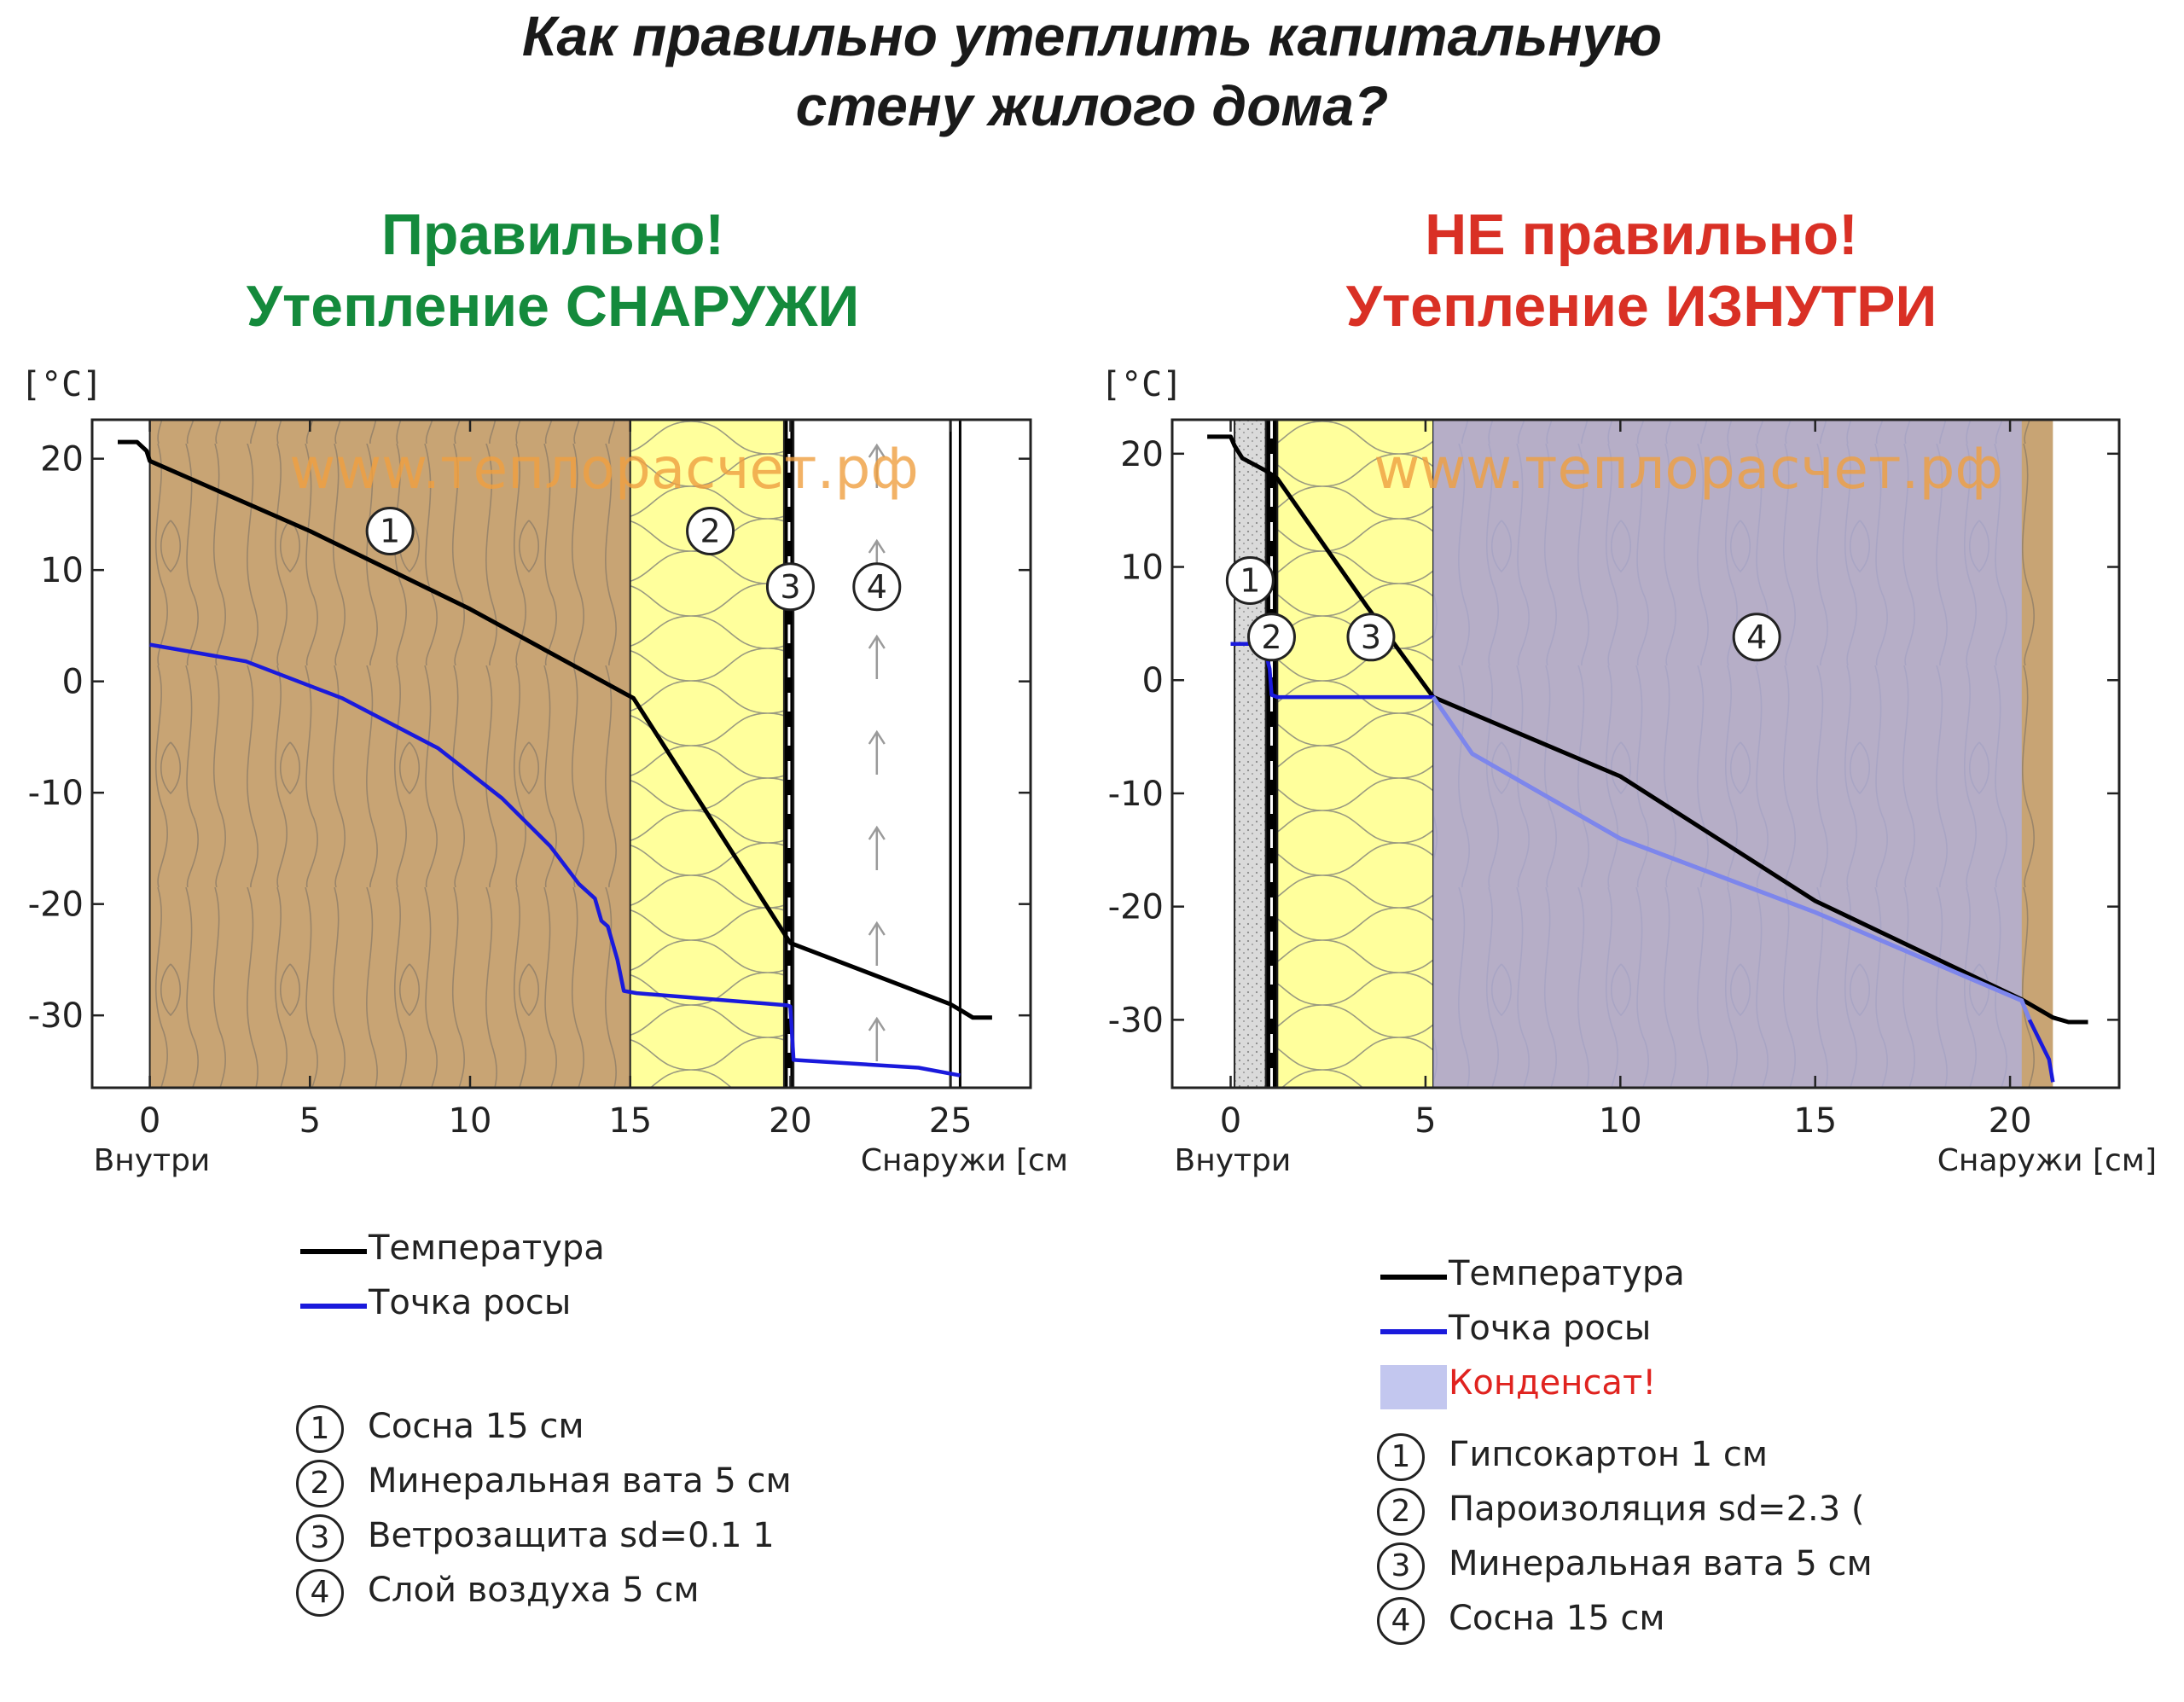  What do you see at coordinates (534, 1590) in the screenshot?
I see `layer-text: Слой воздуха 5 см` at bounding box center [534, 1590].